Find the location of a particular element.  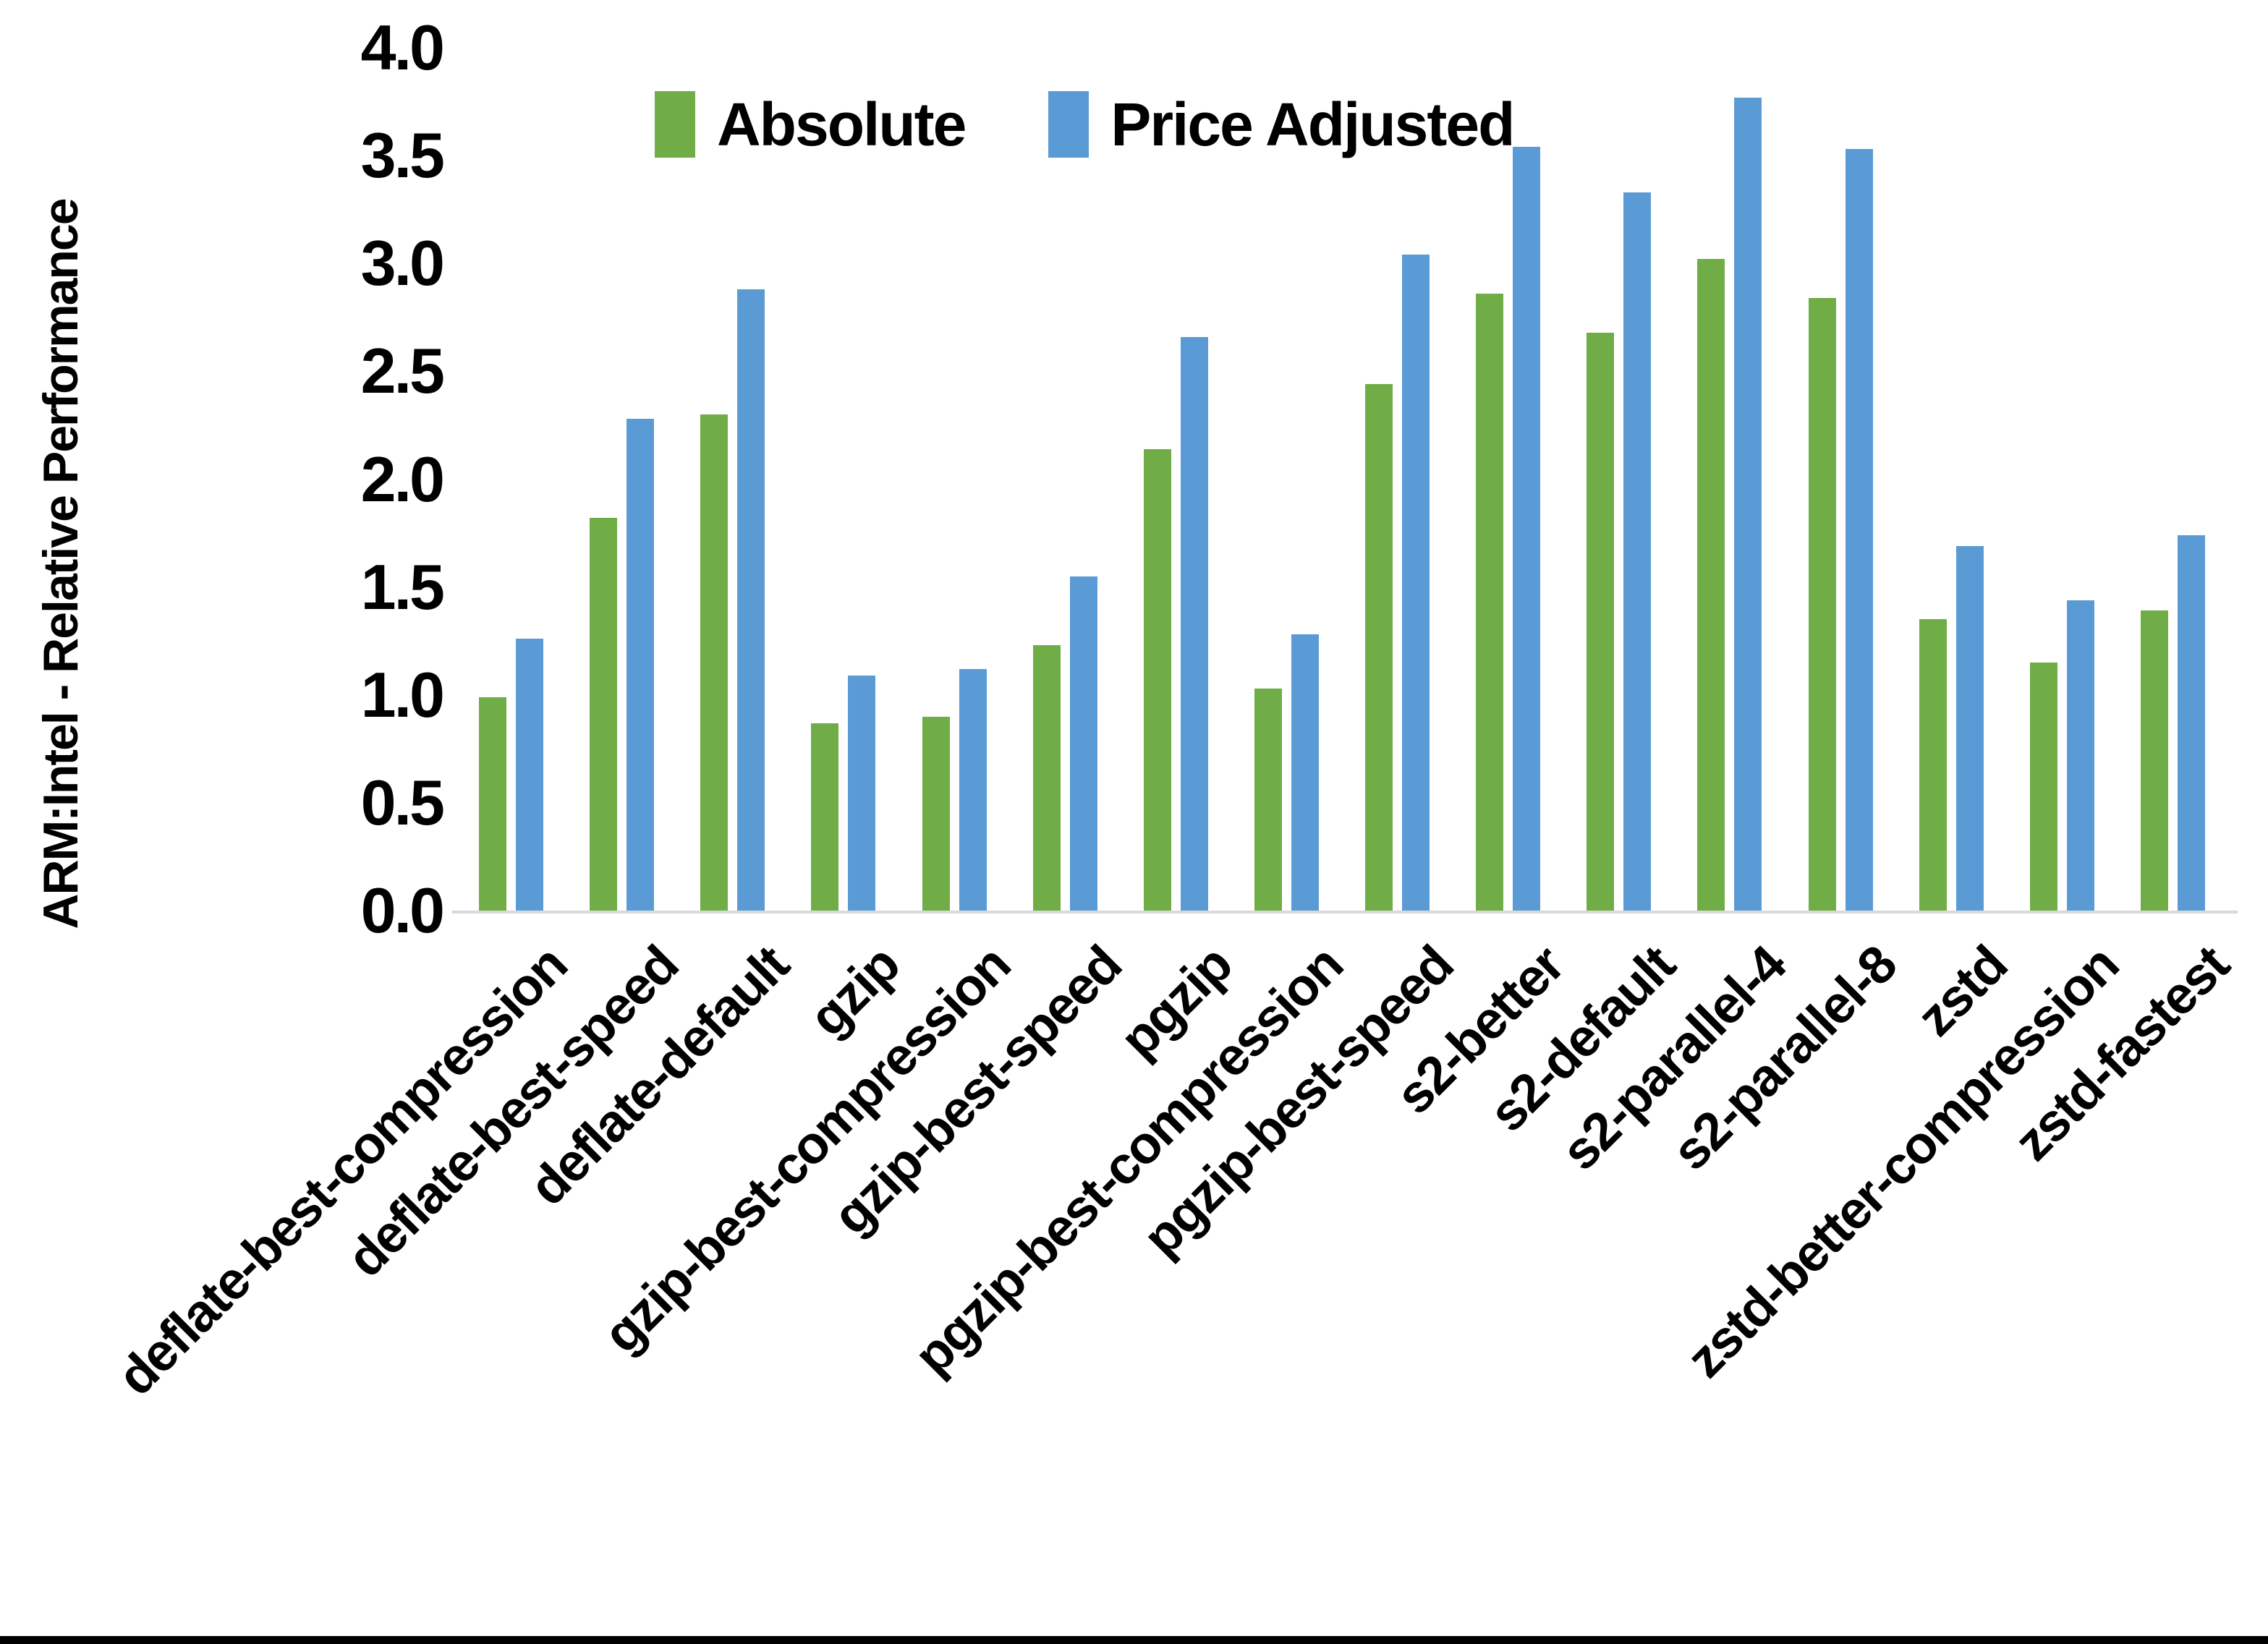

bar-absolute-gzip is located at coordinates (825, 817).